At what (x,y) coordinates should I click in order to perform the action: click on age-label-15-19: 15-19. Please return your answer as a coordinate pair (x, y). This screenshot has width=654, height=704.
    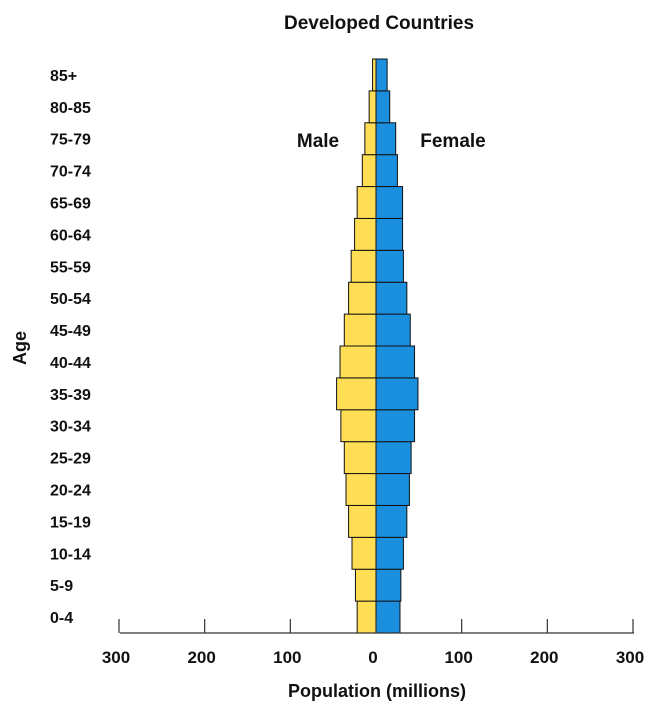
    Looking at the image, I should click on (70, 522).